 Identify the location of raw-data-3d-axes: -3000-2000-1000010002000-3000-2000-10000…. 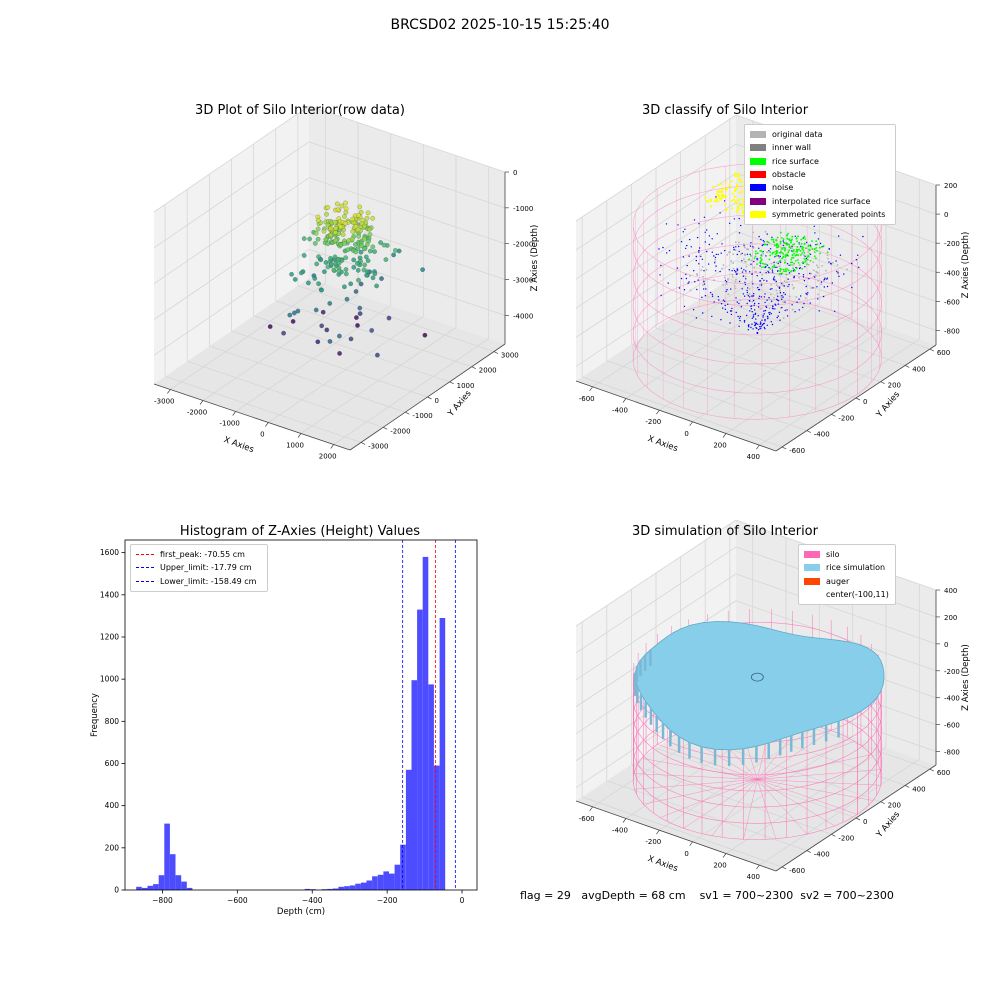
(346, 283).